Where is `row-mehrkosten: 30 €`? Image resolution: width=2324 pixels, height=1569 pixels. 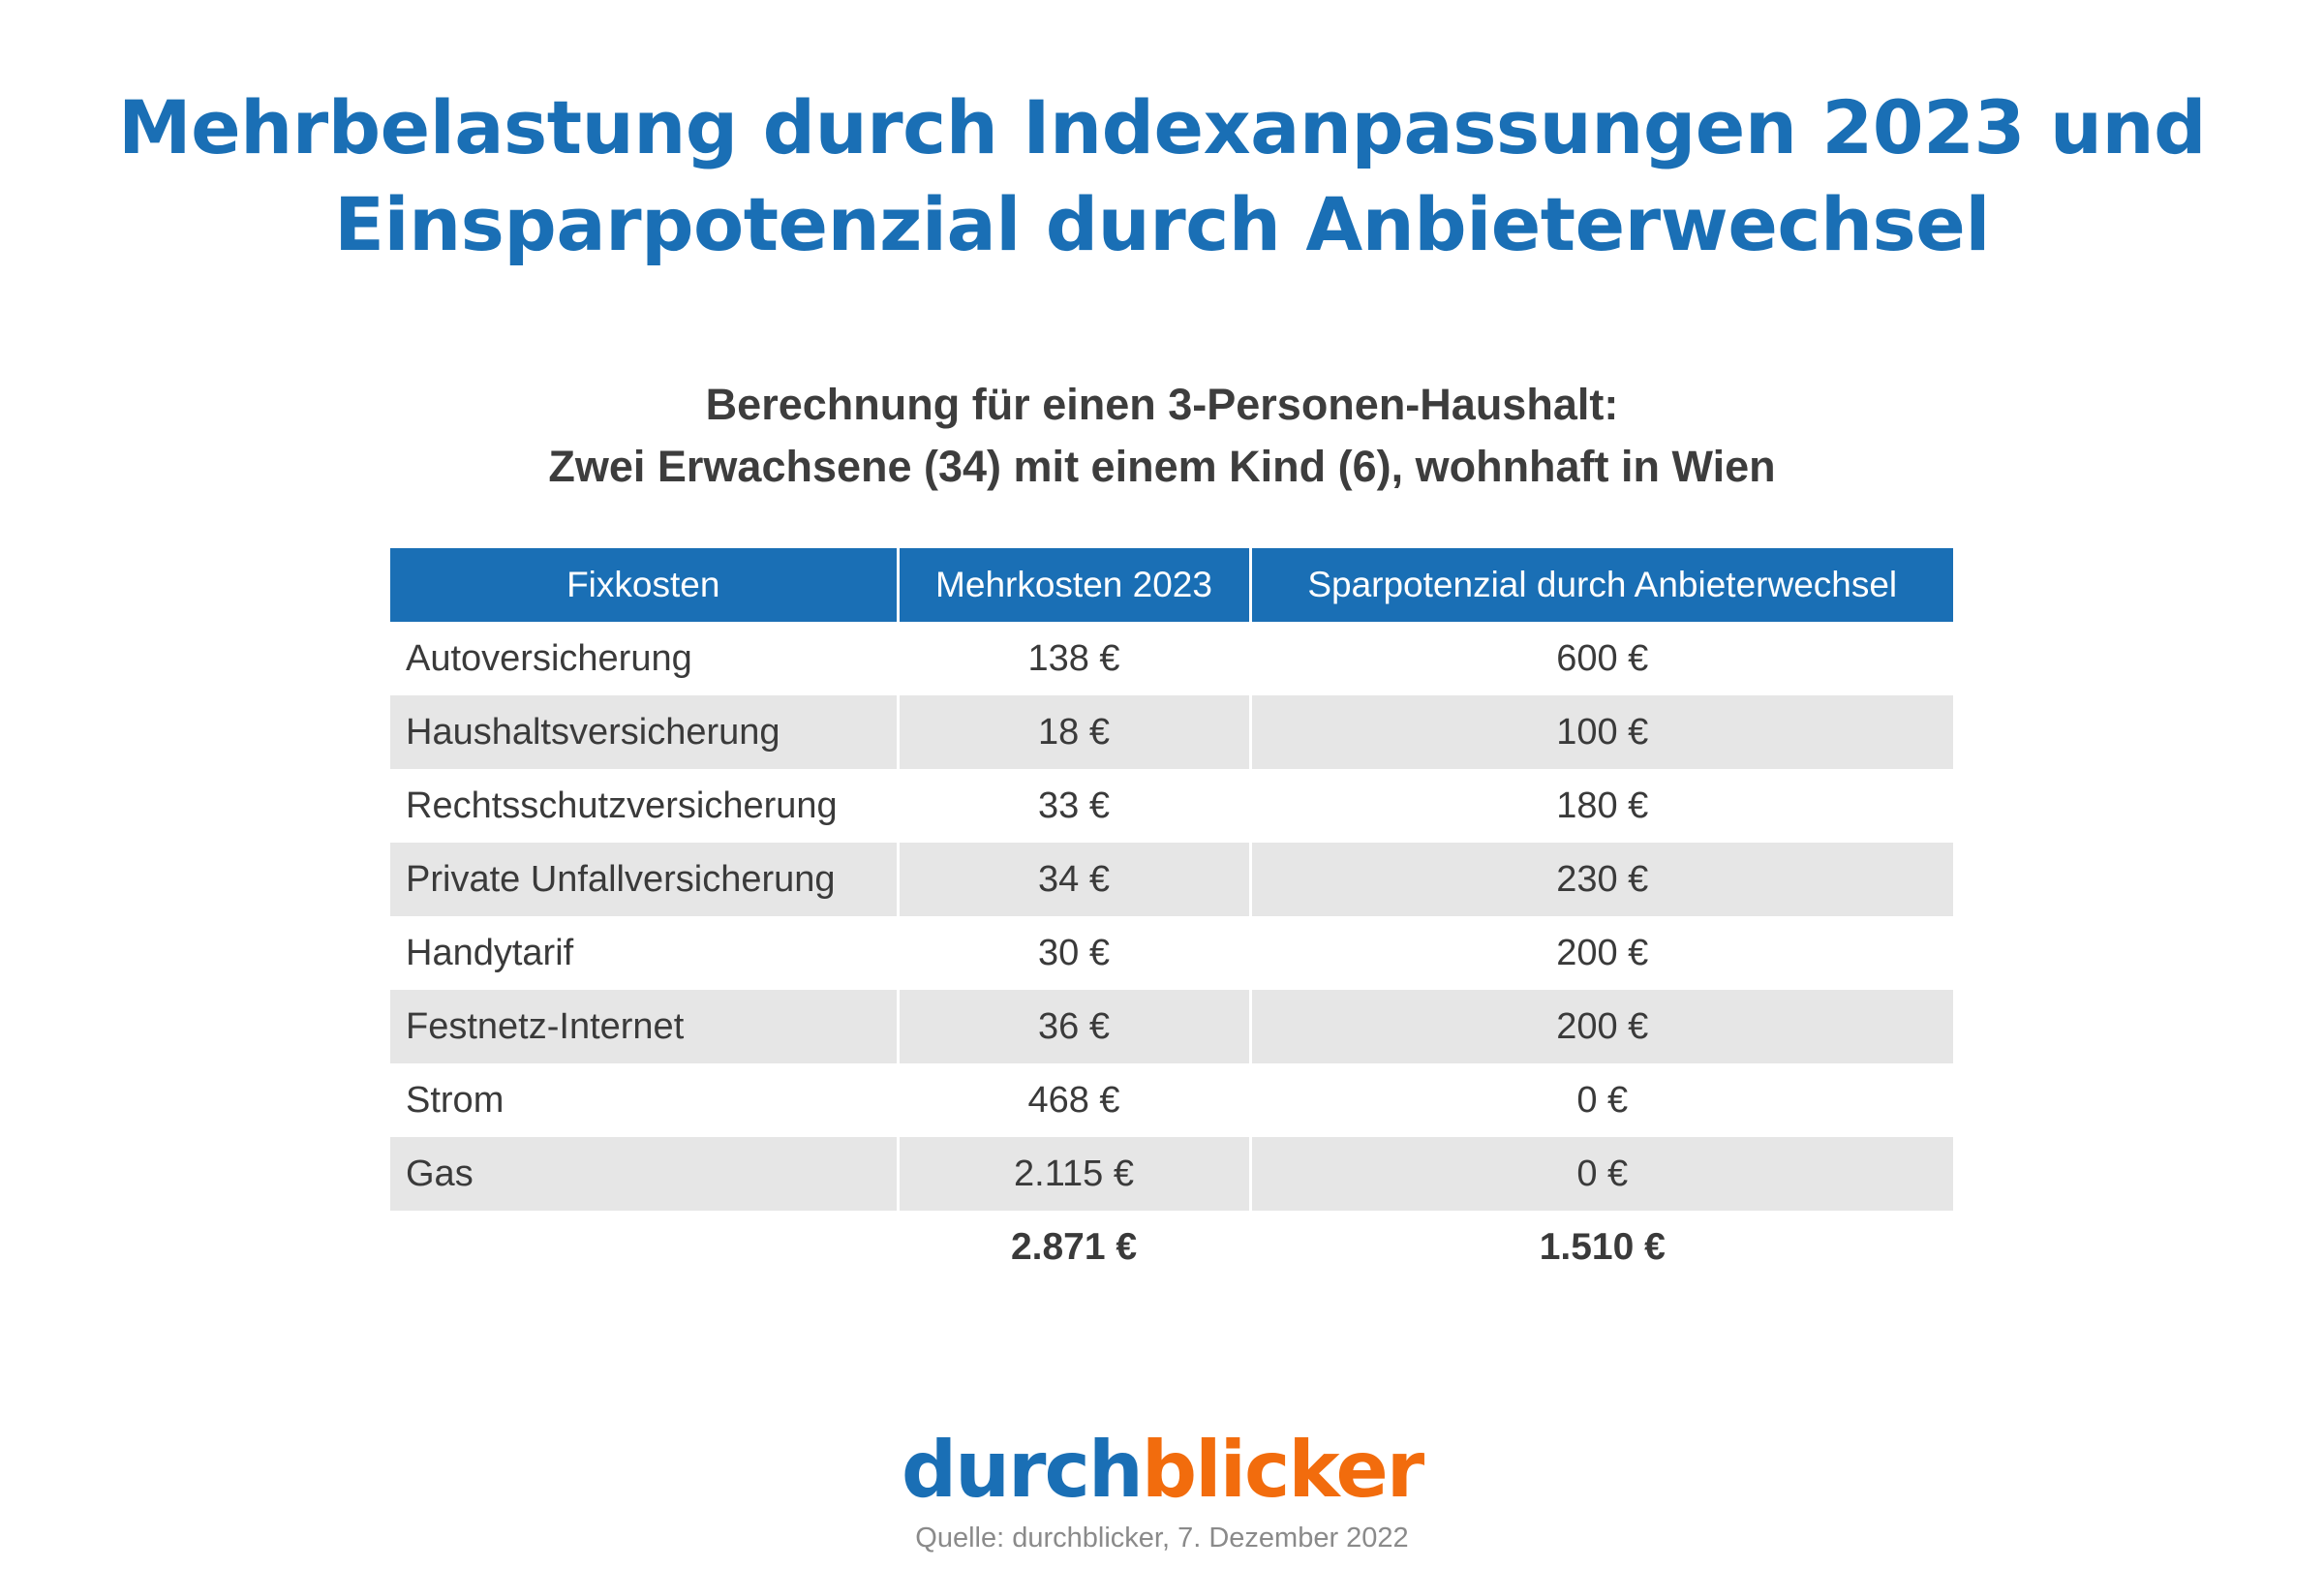
row-mehrkosten: 30 € is located at coordinates (1073, 953).